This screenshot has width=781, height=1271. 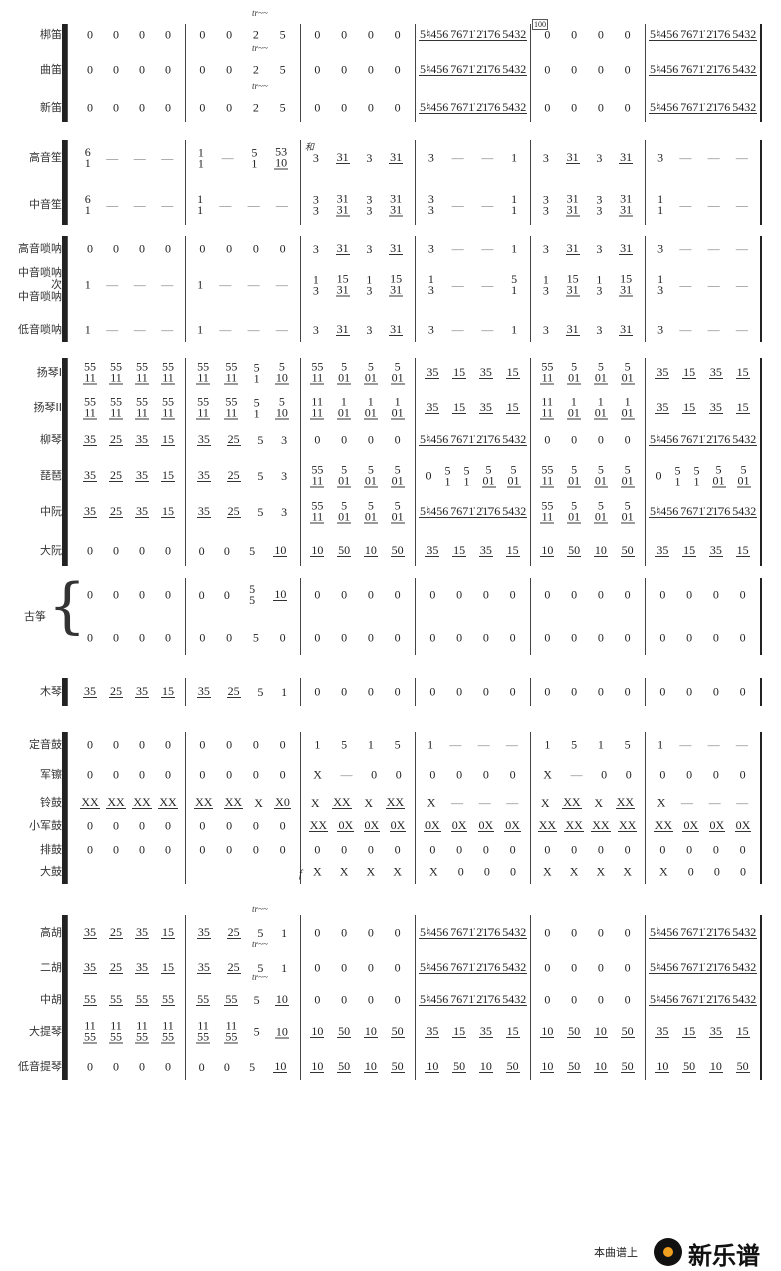 I want to click on note: 0X, so click(x=459, y=825).